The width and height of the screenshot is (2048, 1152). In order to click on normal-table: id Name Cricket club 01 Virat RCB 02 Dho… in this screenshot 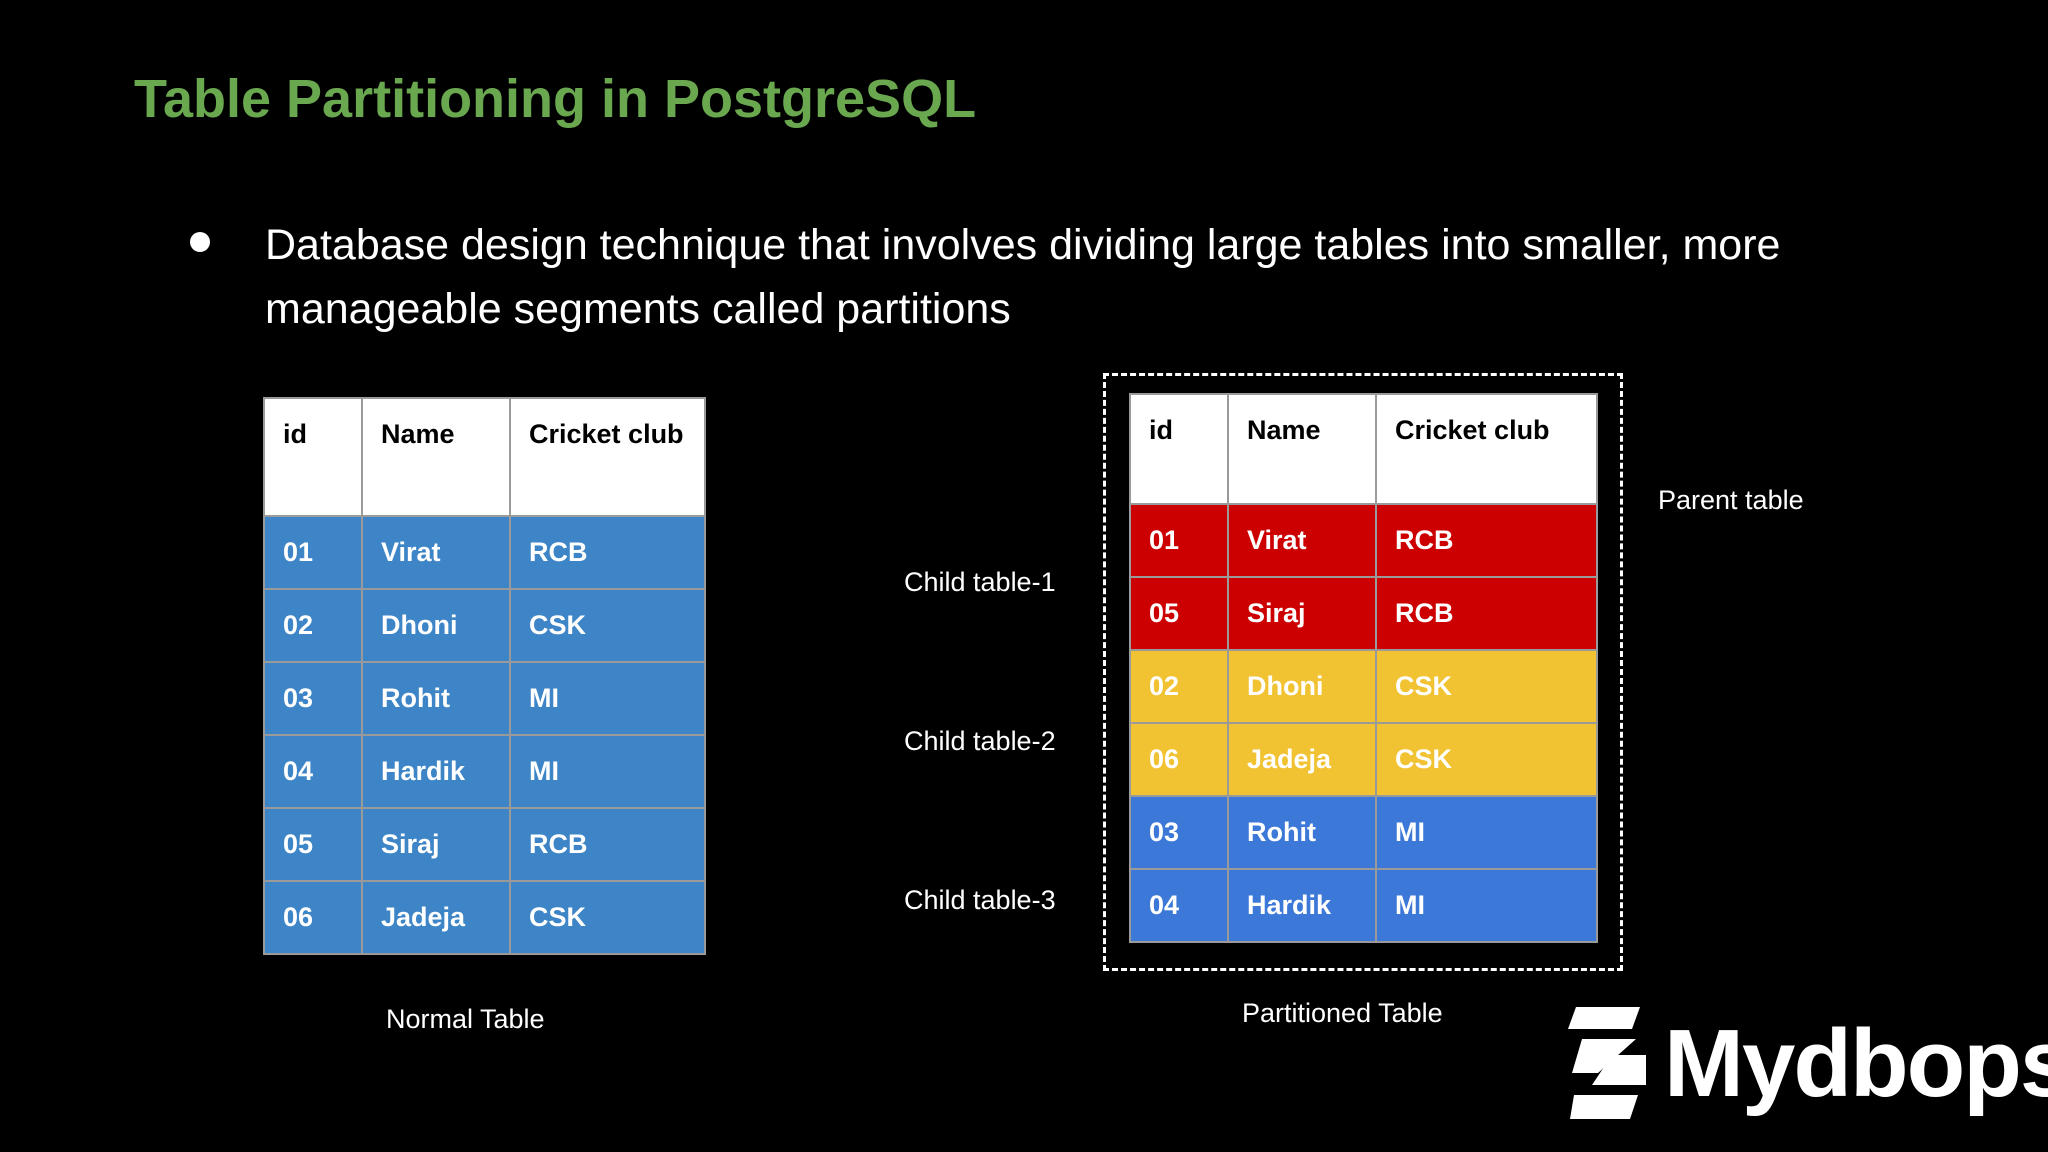, I will do `click(484, 676)`.